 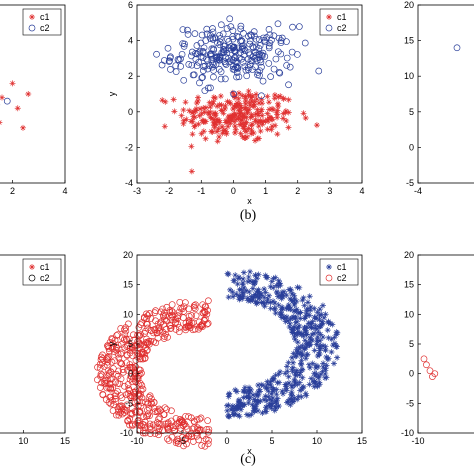 What do you see at coordinates (32, 28) in the screenshot?
I see `legend-marker` at bounding box center [32, 28].